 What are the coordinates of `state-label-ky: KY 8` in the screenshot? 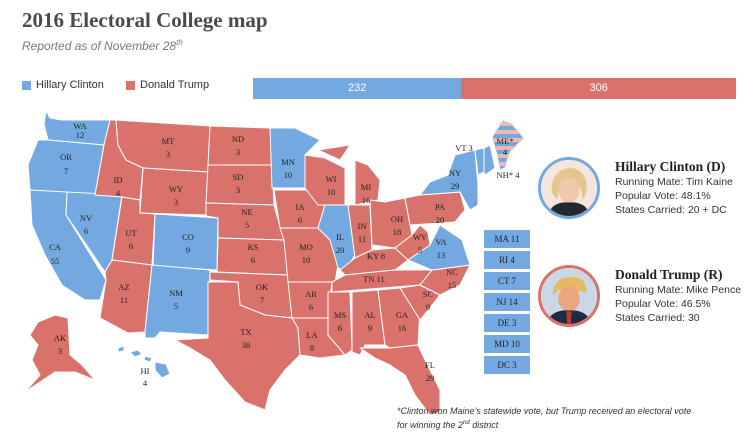 It's located at (376, 256).